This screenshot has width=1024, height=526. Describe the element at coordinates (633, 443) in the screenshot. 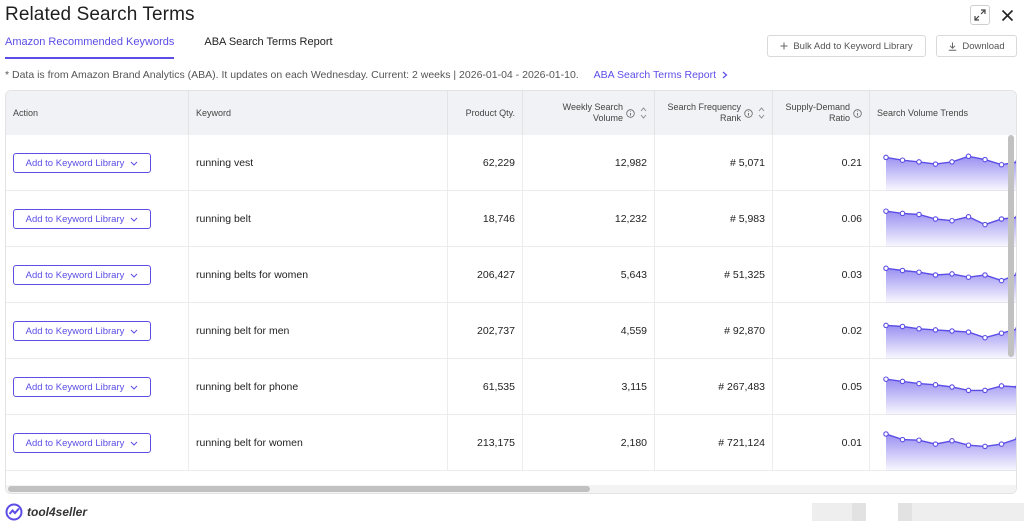

I see `weekly-search-volume-value: 2,180` at that location.